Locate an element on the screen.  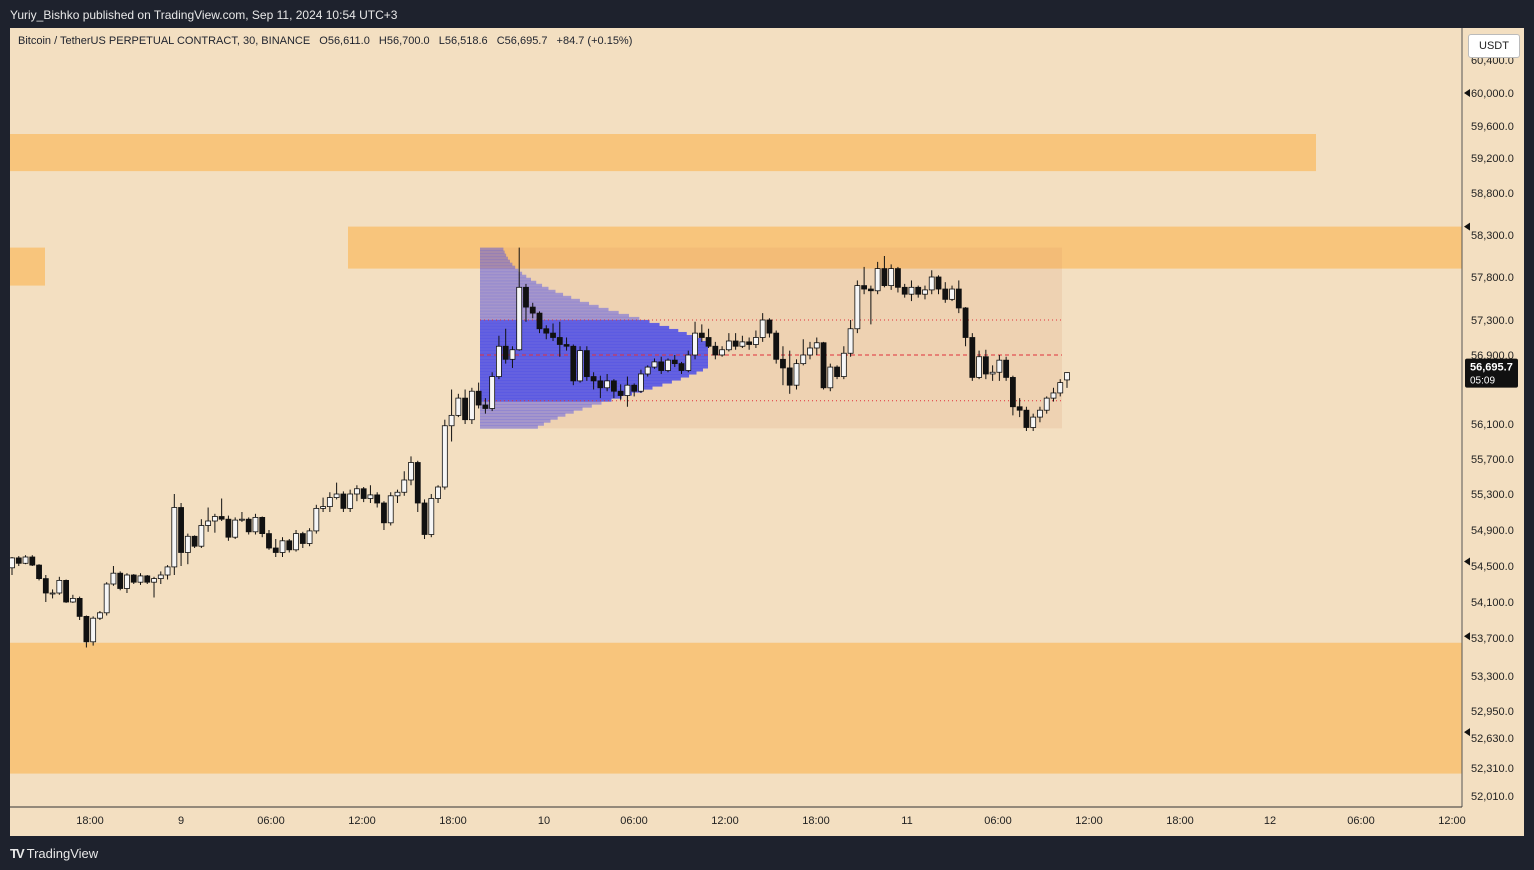
tradingview-logo-icon: TV is located at coordinates (17, 853).